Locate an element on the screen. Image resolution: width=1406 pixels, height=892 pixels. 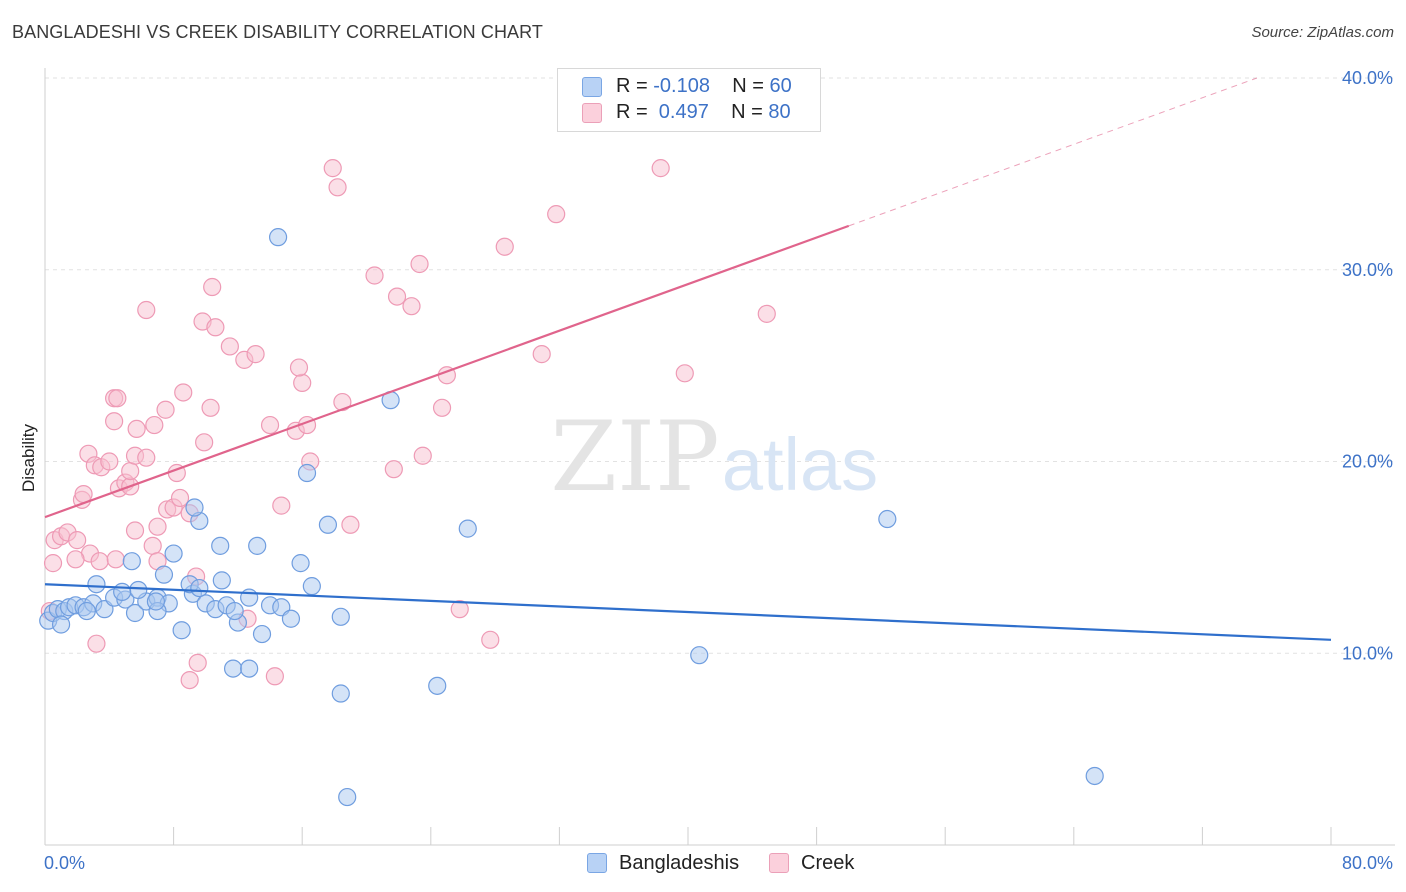
bangladeshis-swatch-icon is located at coordinates (592, 87).